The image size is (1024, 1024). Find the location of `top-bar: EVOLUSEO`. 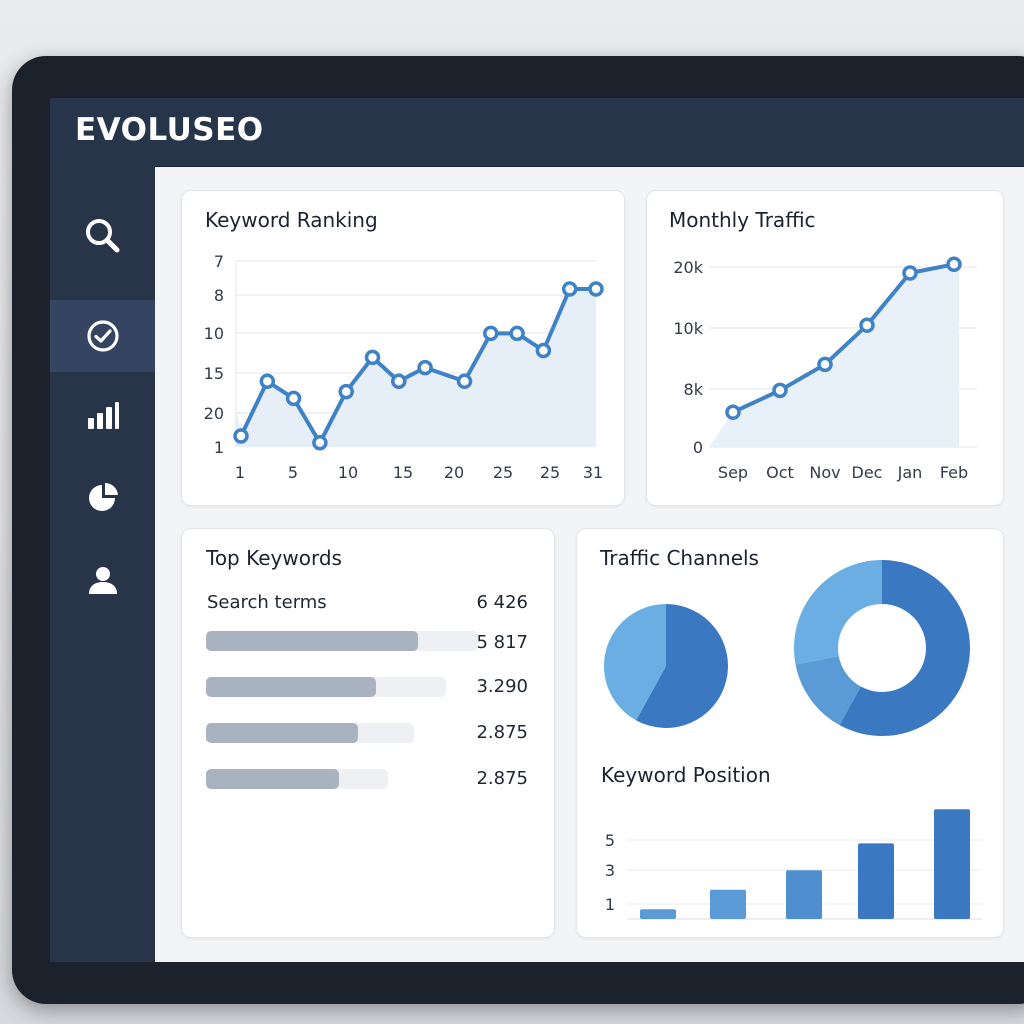

top-bar: EVOLUSEO is located at coordinates (537, 132).